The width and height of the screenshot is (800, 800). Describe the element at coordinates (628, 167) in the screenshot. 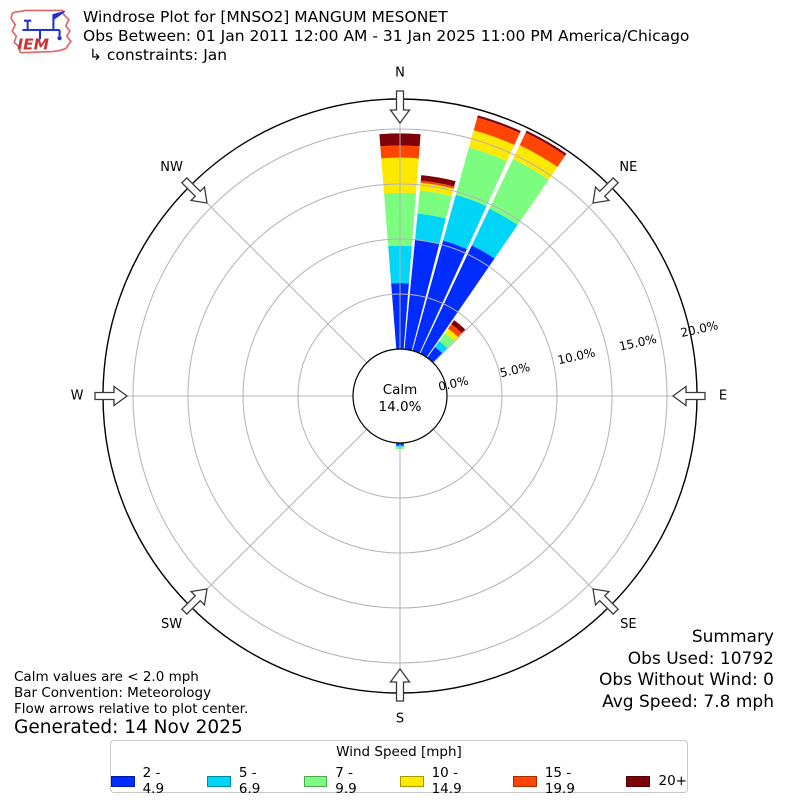

I see `compass-label-ne: NE` at that location.